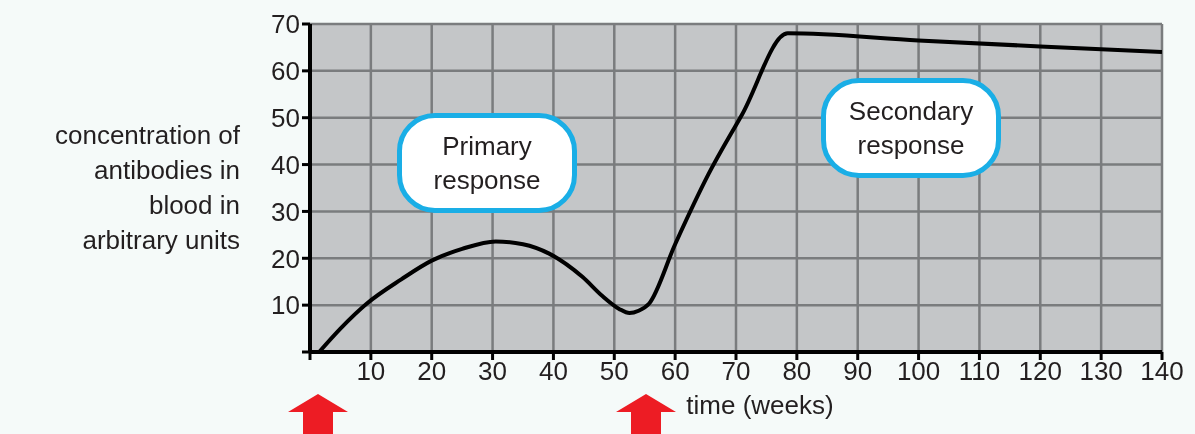 This screenshot has width=1195, height=434. I want to click on x-tick-label: 90, so click(858, 371).